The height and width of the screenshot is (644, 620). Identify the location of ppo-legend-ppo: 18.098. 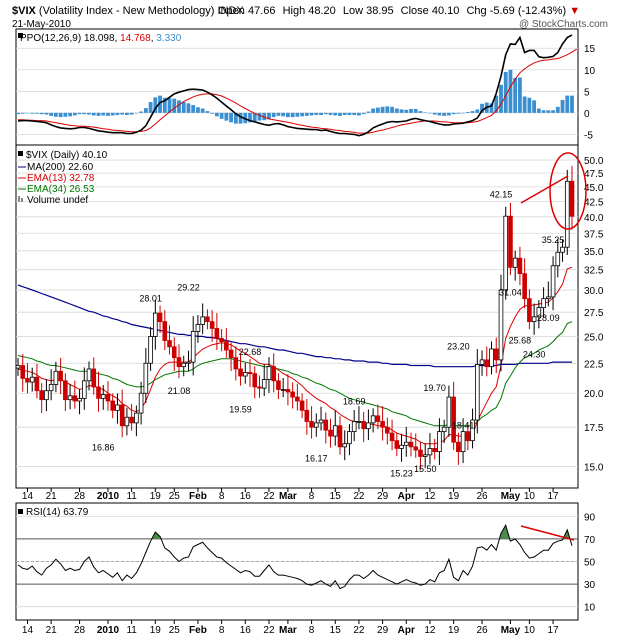
(99, 38).